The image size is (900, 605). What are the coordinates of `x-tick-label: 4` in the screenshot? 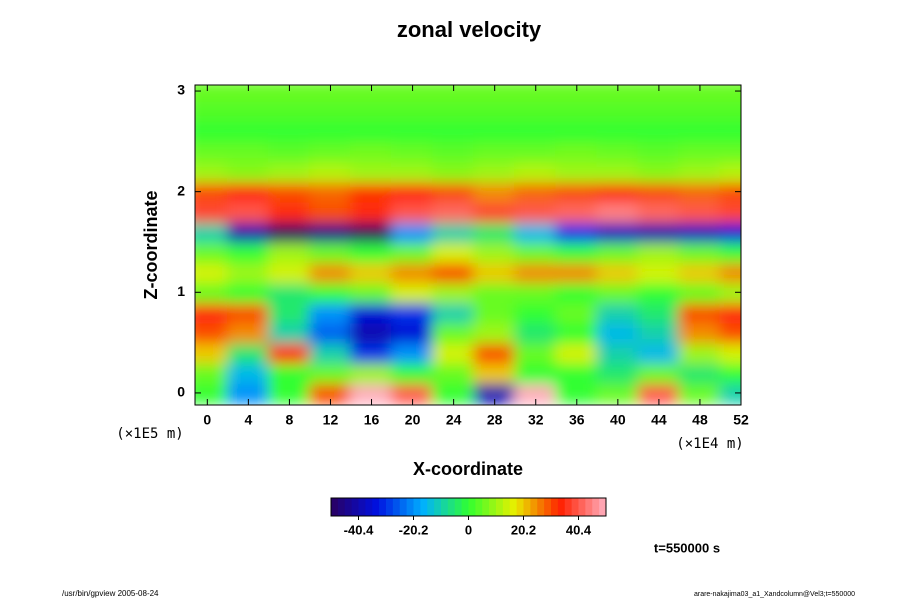 It's located at (248, 420).